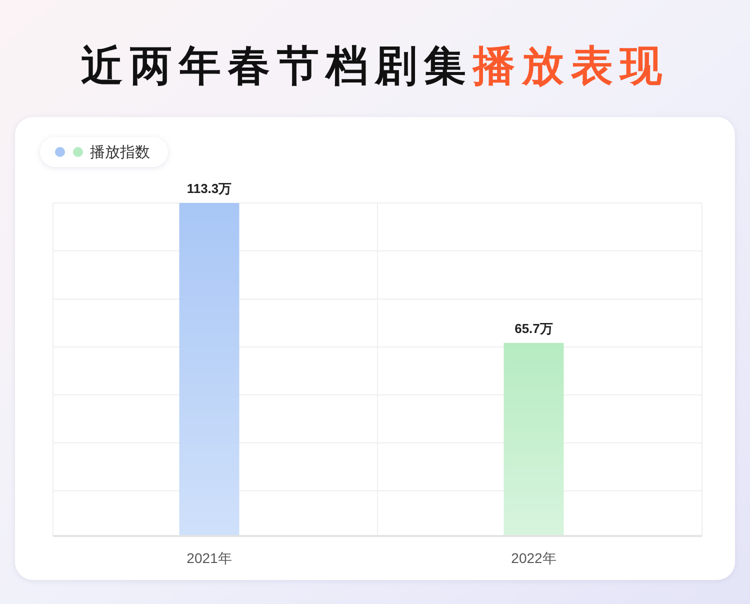 The image size is (750, 604). I want to click on data-label: 113.3万, so click(209, 188).